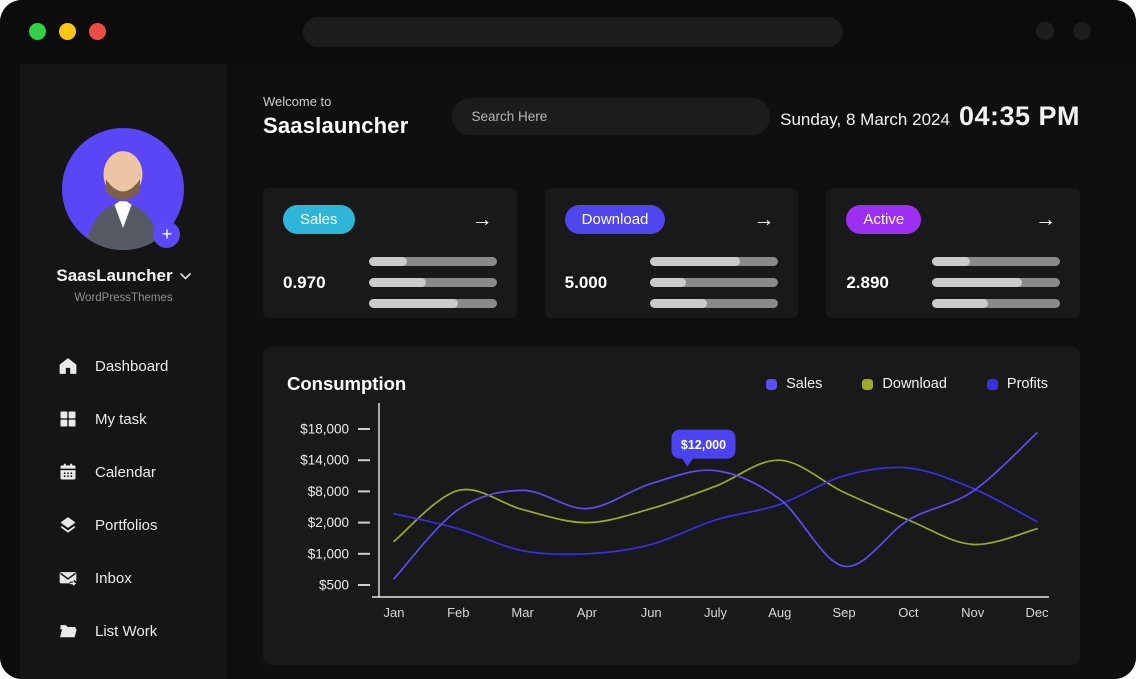 This screenshot has height=679, width=1136. What do you see at coordinates (334, 585) in the screenshot?
I see `svg-text: $500` at bounding box center [334, 585].